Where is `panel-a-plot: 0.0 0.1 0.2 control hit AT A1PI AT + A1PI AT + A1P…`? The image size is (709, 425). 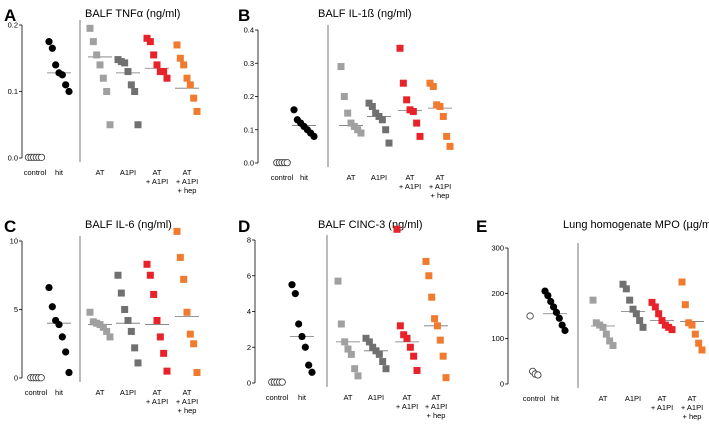 panel-a-plot: 0.0 0.1 0.2 control hit AT A1PI AT + A1PI AT + A1P… is located at coordinates (104, 107).